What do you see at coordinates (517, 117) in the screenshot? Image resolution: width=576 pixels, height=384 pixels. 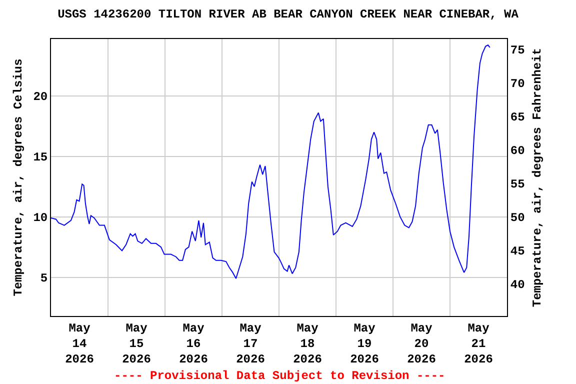 I see `y2-tick-label: 65` at bounding box center [517, 117].